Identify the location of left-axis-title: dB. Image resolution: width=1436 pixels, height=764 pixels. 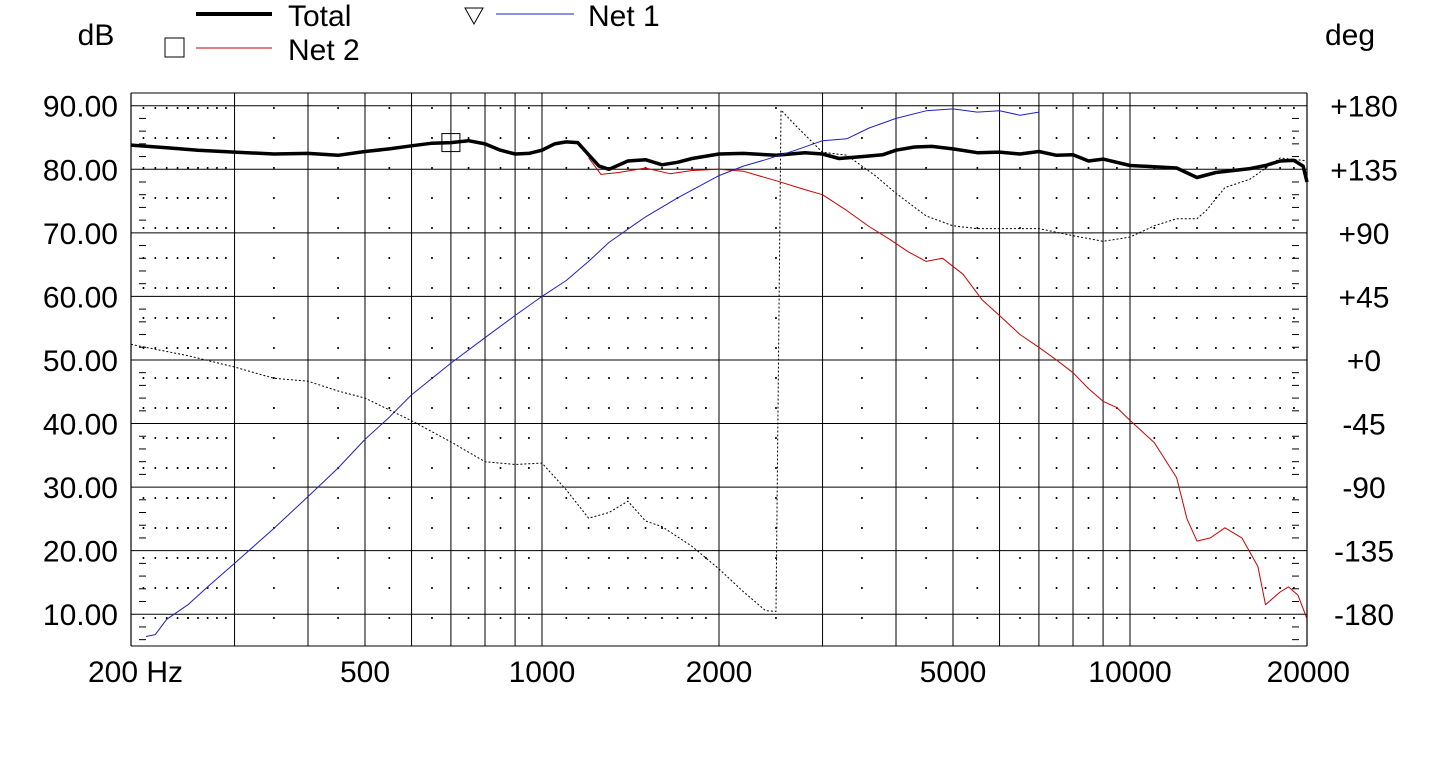
(96, 35).